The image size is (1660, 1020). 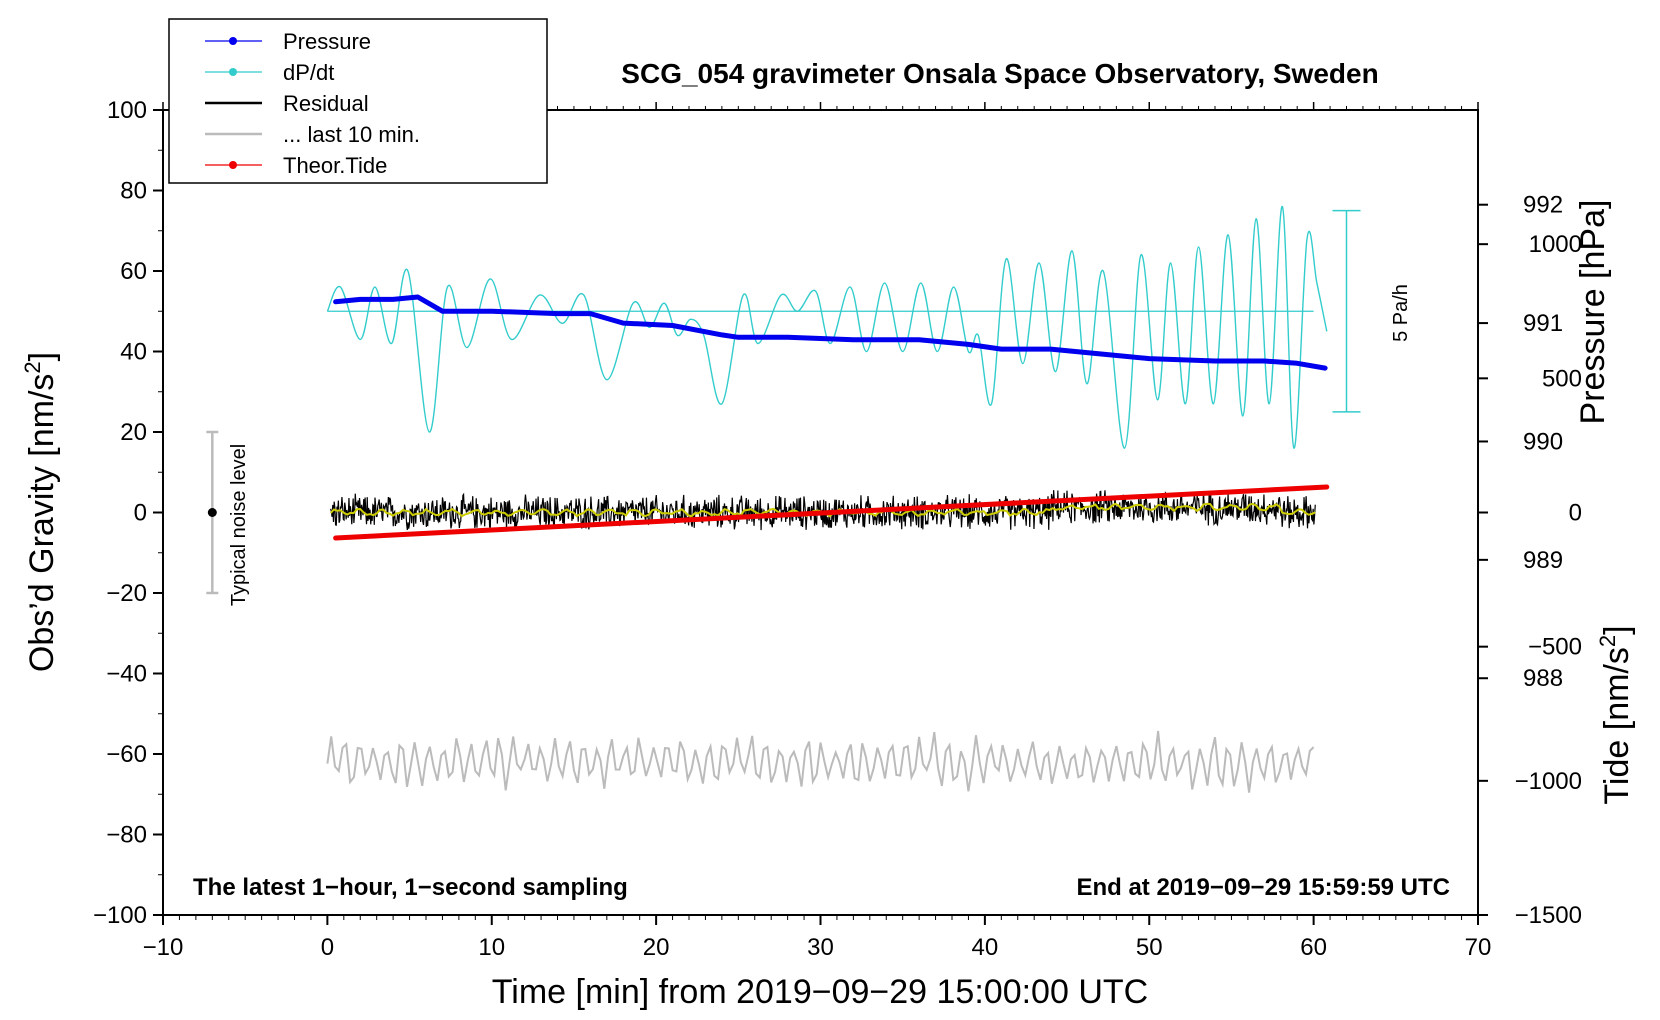 I want to click on tide-axis-title-main: Tide [nm/s, so click(x=1617, y=725).